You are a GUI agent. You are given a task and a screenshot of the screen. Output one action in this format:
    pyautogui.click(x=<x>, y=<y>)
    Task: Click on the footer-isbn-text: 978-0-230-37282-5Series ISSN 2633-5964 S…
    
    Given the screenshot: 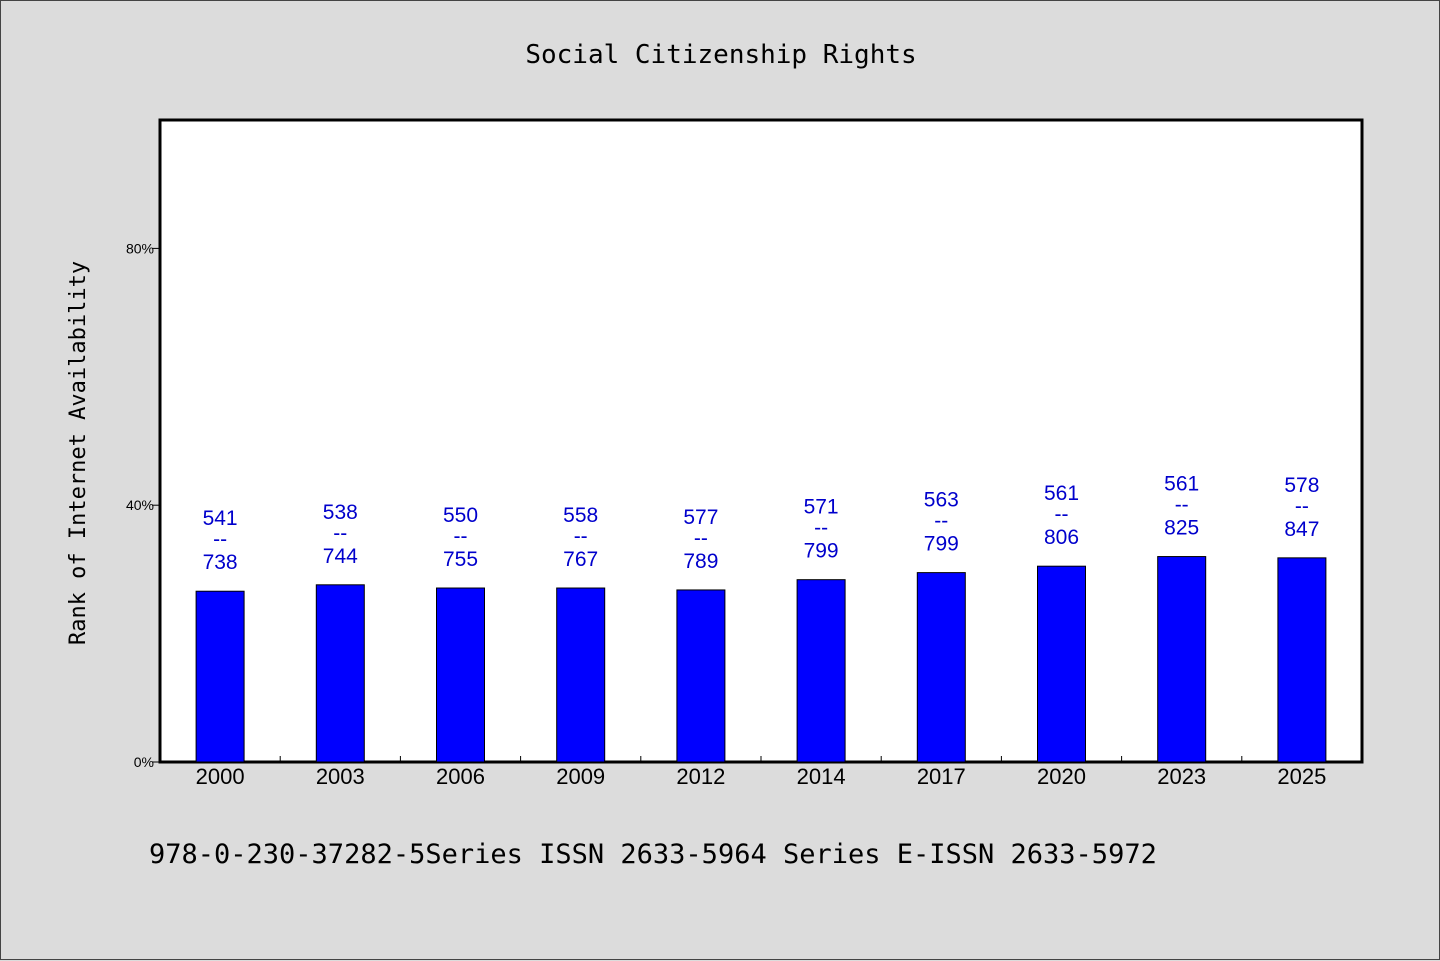 What is the action you would take?
    pyautogui.click(x=653, y=854)
    